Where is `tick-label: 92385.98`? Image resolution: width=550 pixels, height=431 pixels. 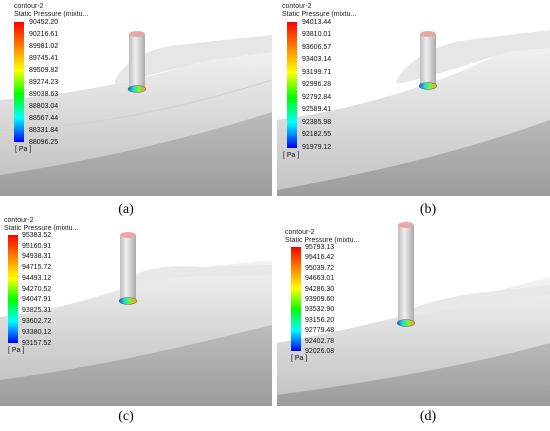 tick-label: 92385.98 is located at coordinates (317, 122).